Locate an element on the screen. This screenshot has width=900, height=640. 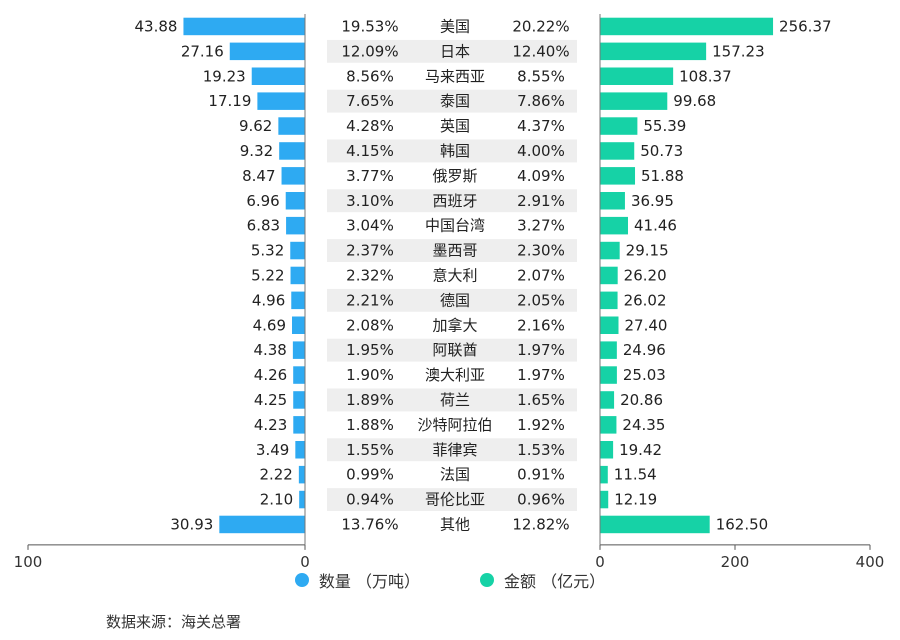
quantity-bars is located at coordinates (244, 275).